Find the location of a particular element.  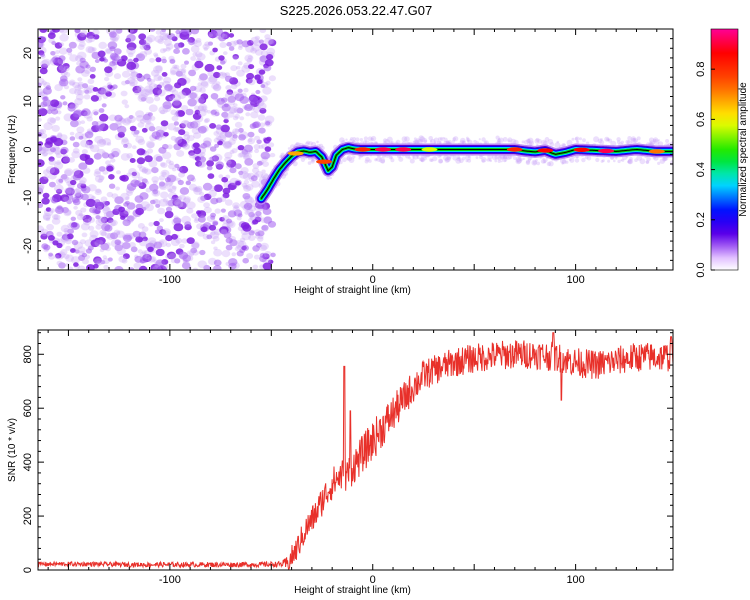

spectrogram-noise-scatter is located at coordinates (157, 149).